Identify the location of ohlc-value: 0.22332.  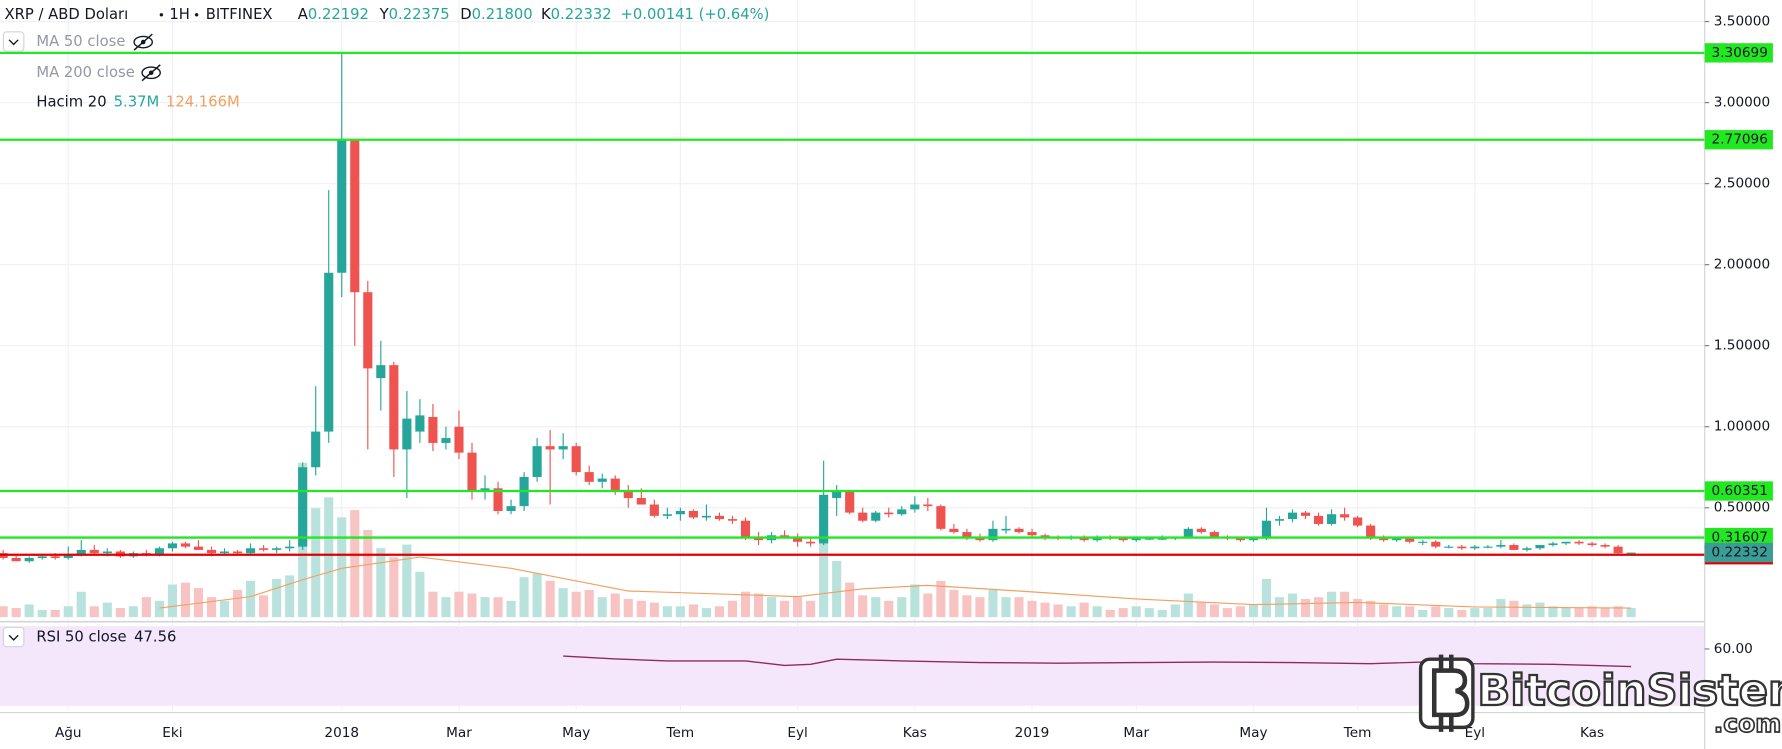
(581, 14).